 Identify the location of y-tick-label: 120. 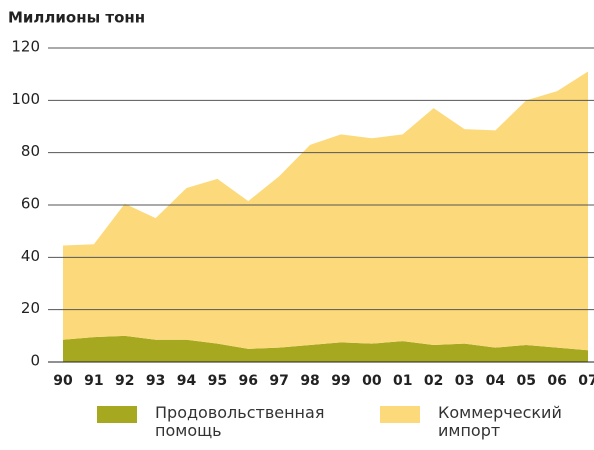
(25, 47).